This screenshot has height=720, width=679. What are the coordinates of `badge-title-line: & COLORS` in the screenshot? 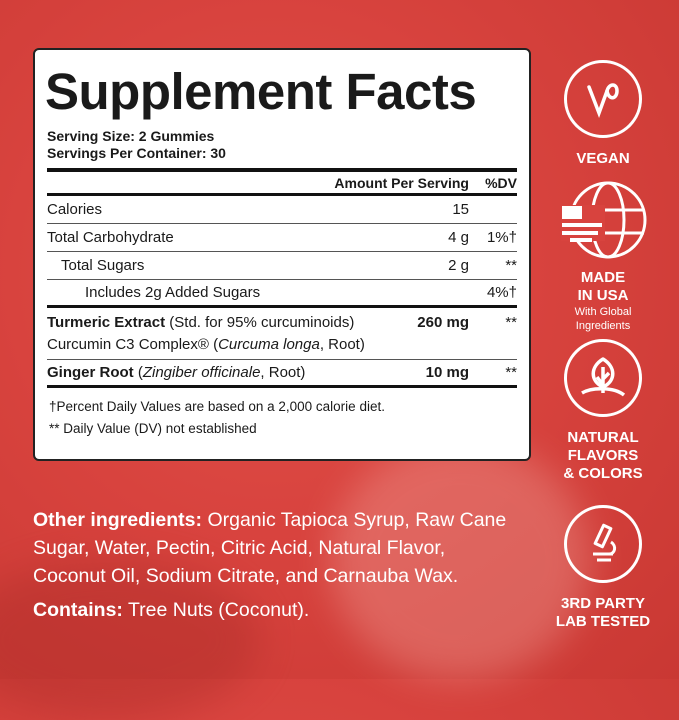 It's located at (603, 473).